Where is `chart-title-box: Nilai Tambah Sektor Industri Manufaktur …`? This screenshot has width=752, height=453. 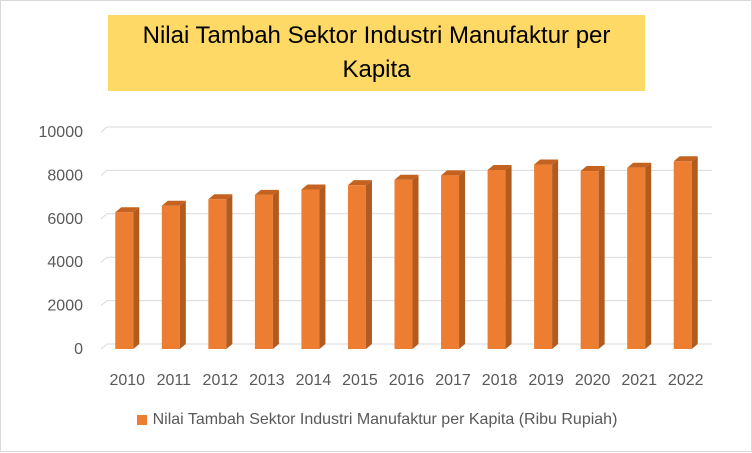 chart-title-box: Nilai Tambah Sektor Industri Manufaktur … is located at coordinates (376, 53).